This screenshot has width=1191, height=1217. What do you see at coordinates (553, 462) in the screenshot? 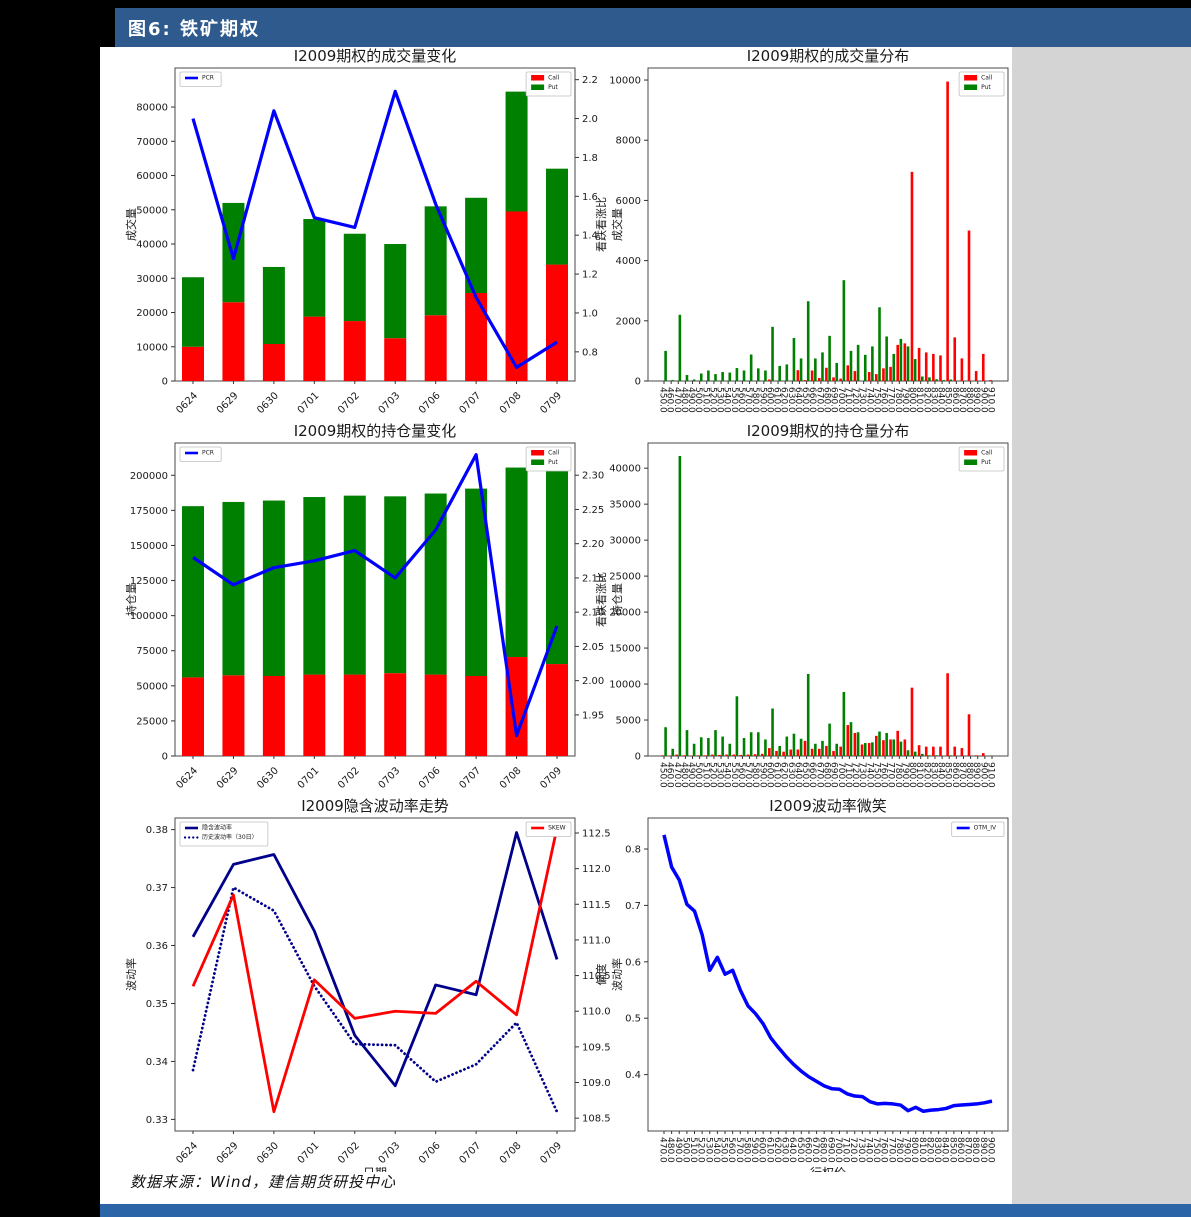
I see `svg-text: Put` at bounding box center [553, 462].